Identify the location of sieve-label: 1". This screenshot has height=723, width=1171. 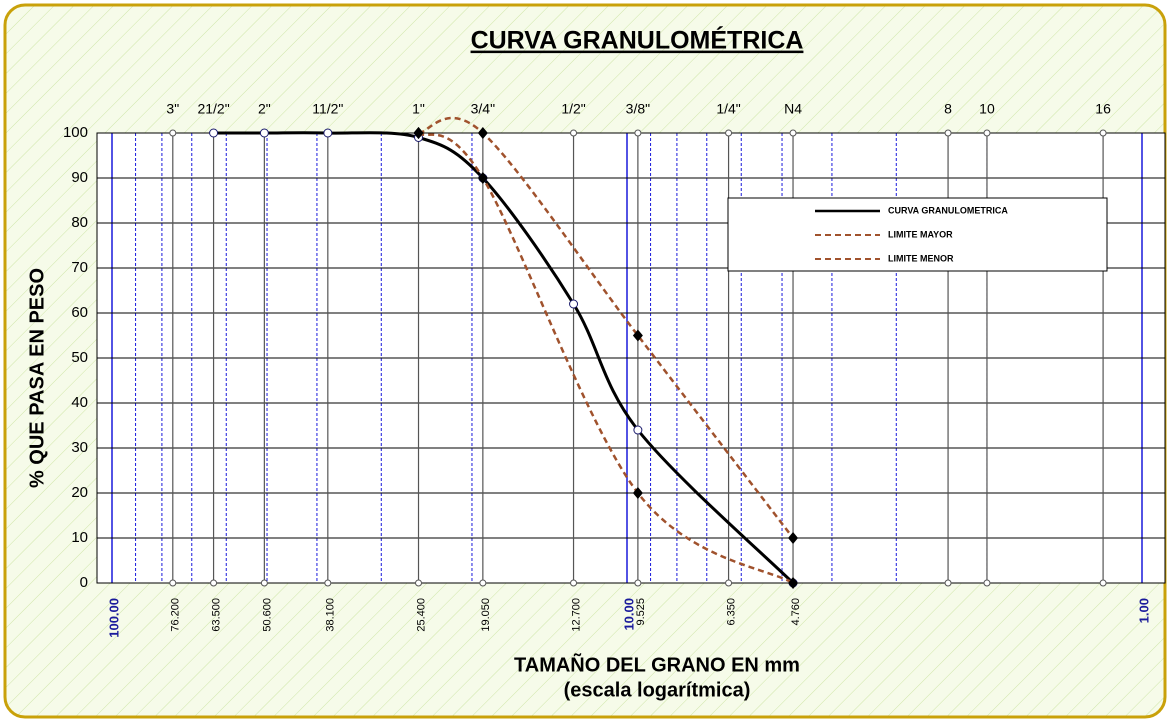
(418, 109).